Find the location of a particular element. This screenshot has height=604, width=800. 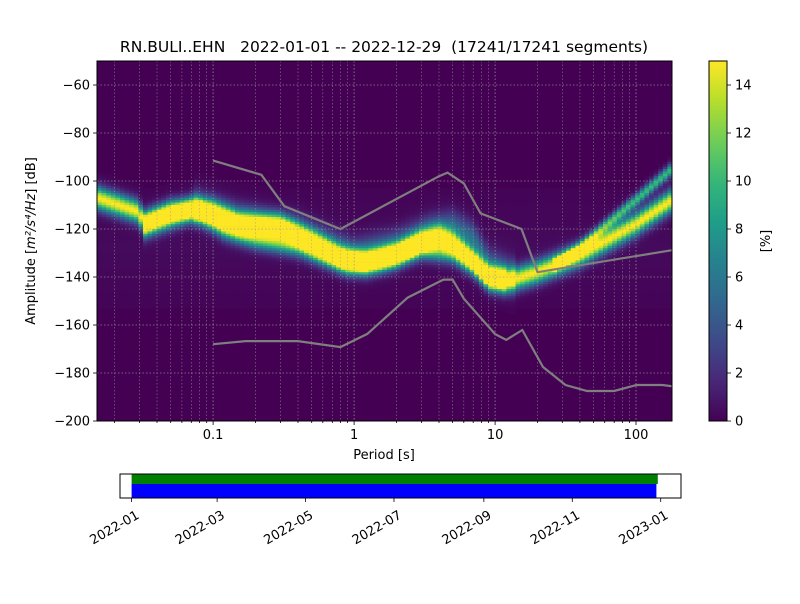

timeline-tick-label: 2022-01 is located at coordinates (114, 528).